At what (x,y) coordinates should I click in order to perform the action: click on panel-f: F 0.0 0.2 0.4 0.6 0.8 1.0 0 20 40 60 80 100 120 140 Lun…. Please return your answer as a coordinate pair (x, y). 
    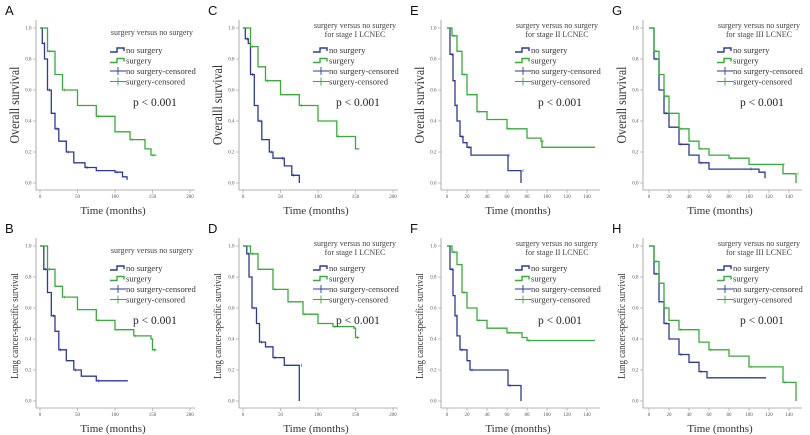
    Looking at the image, I should click on (506, 326).